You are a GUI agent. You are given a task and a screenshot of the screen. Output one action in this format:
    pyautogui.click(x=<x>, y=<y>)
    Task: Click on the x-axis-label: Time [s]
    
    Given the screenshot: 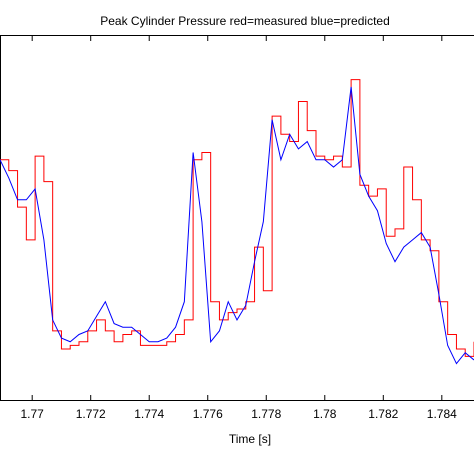 What is the action you would take?
    pyautogui.click(x=250, y=439)
    